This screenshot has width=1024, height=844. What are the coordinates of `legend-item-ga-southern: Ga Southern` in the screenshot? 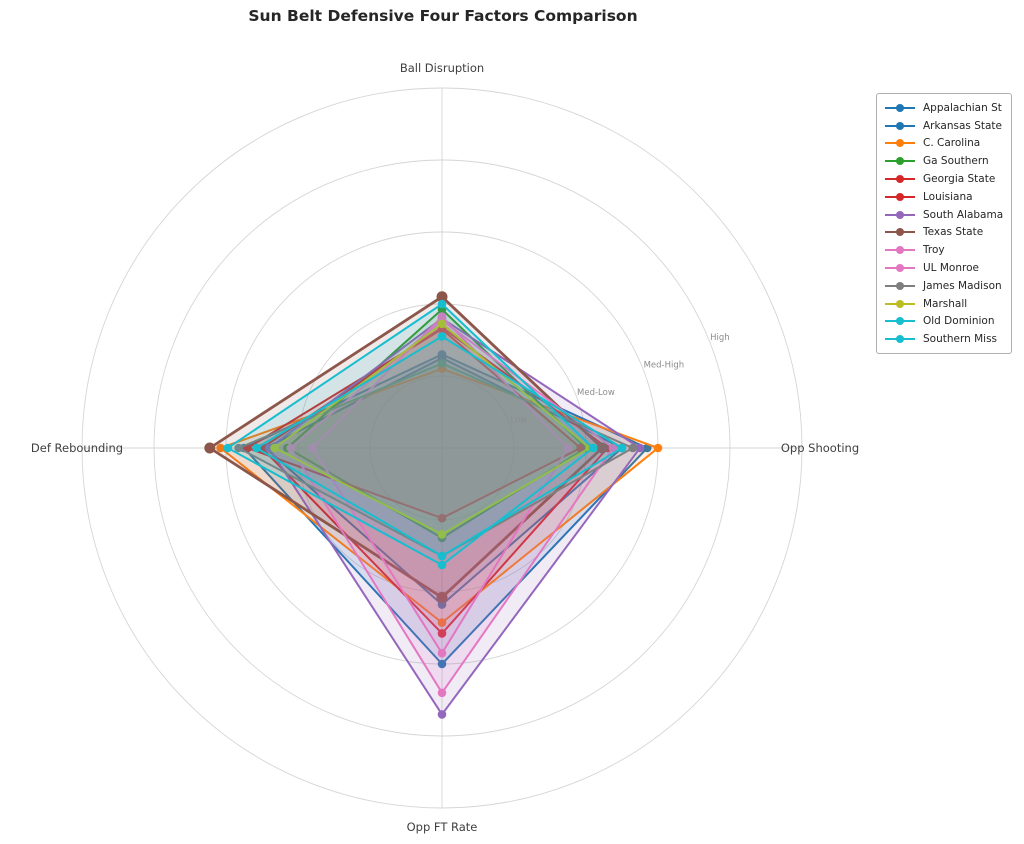 It's located at (943, 161).